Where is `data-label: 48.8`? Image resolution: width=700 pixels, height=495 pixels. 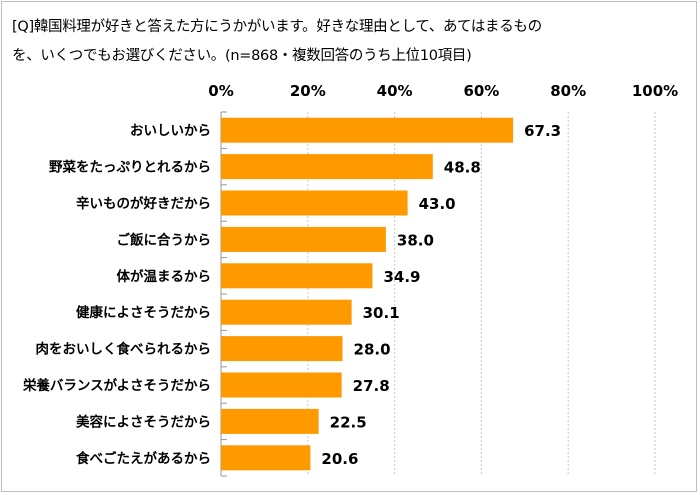 data-label: 48.8 is located at coordinates (462, 168).